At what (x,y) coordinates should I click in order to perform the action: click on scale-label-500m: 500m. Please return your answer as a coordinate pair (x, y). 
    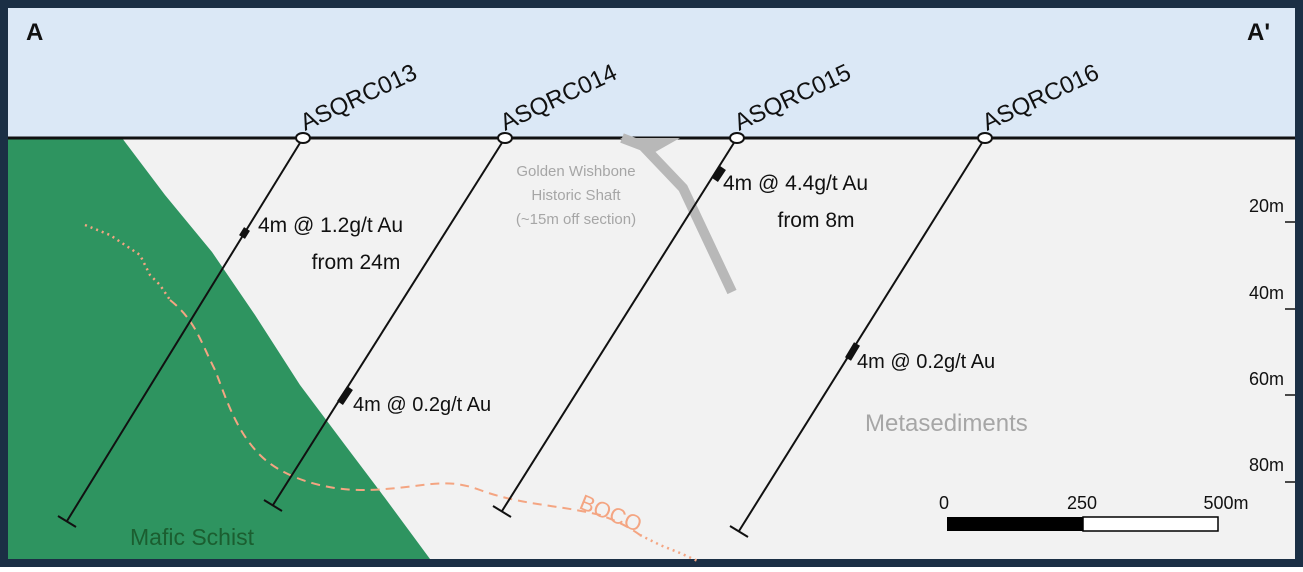
    Looking at the image, I should click on (1225, 503).